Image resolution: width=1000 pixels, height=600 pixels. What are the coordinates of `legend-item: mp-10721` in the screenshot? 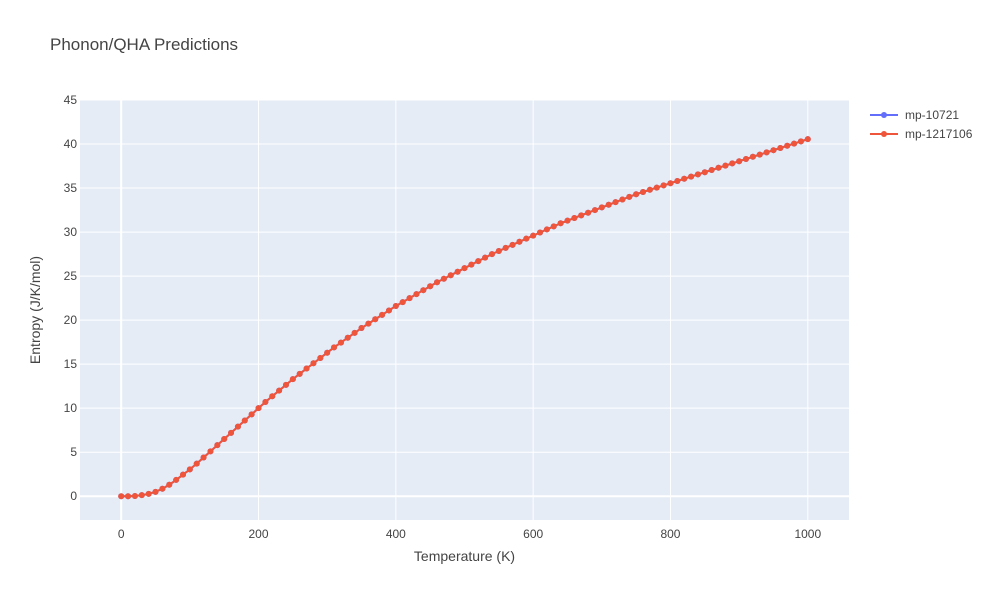 It's located at (914, 115).